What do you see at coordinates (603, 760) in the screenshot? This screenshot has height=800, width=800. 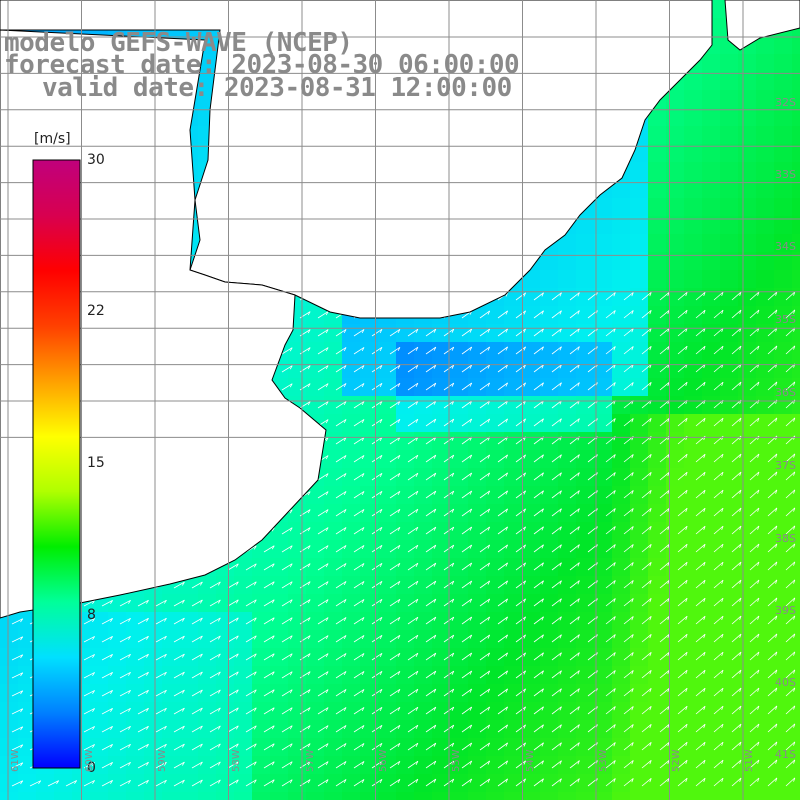 I see `lon-label: 53W` at bounding box center [603, 760].